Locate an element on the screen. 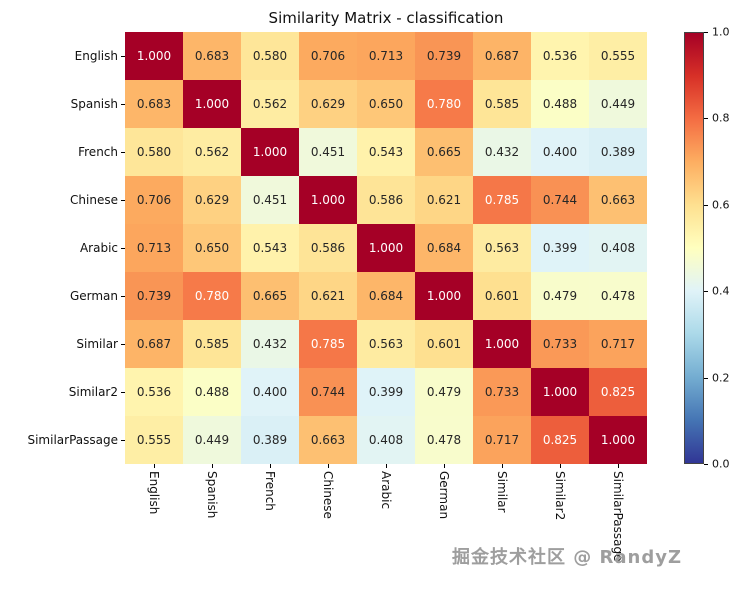 The height and width of the screenshot is (590, 745). row-label: SimilarPassage is located at coordinates (72, 440).